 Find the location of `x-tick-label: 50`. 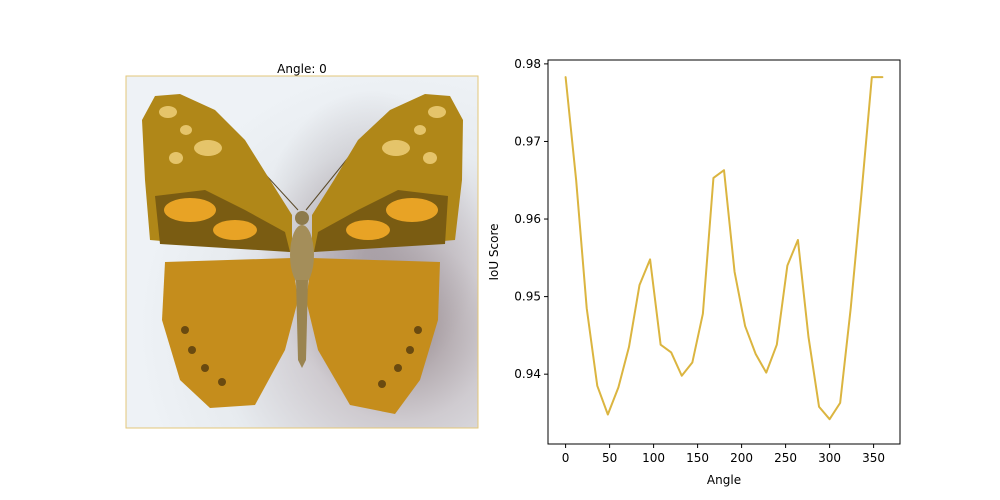

x-tick-label: 50 is located at coordinates (609, 458).